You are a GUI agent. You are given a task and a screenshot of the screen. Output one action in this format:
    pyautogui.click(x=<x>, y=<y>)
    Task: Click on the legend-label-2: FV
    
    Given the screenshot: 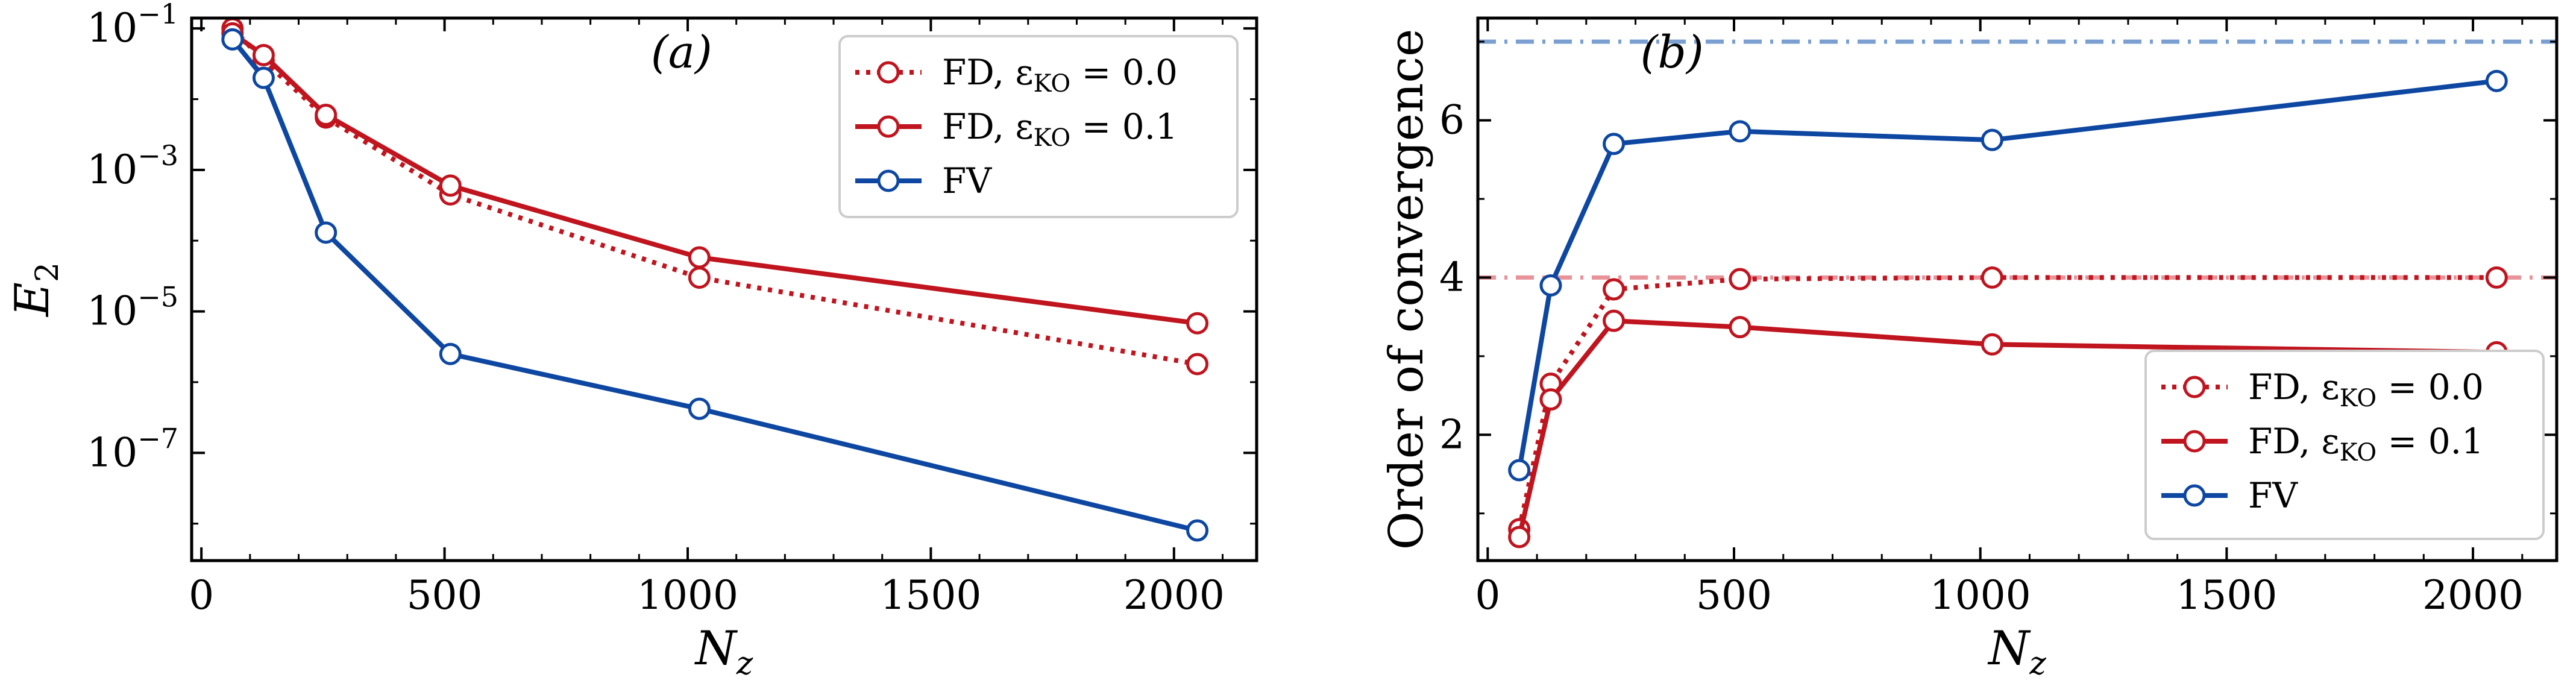 What is the action you would take?
    pyautogui.click(x=967, y=180)
    